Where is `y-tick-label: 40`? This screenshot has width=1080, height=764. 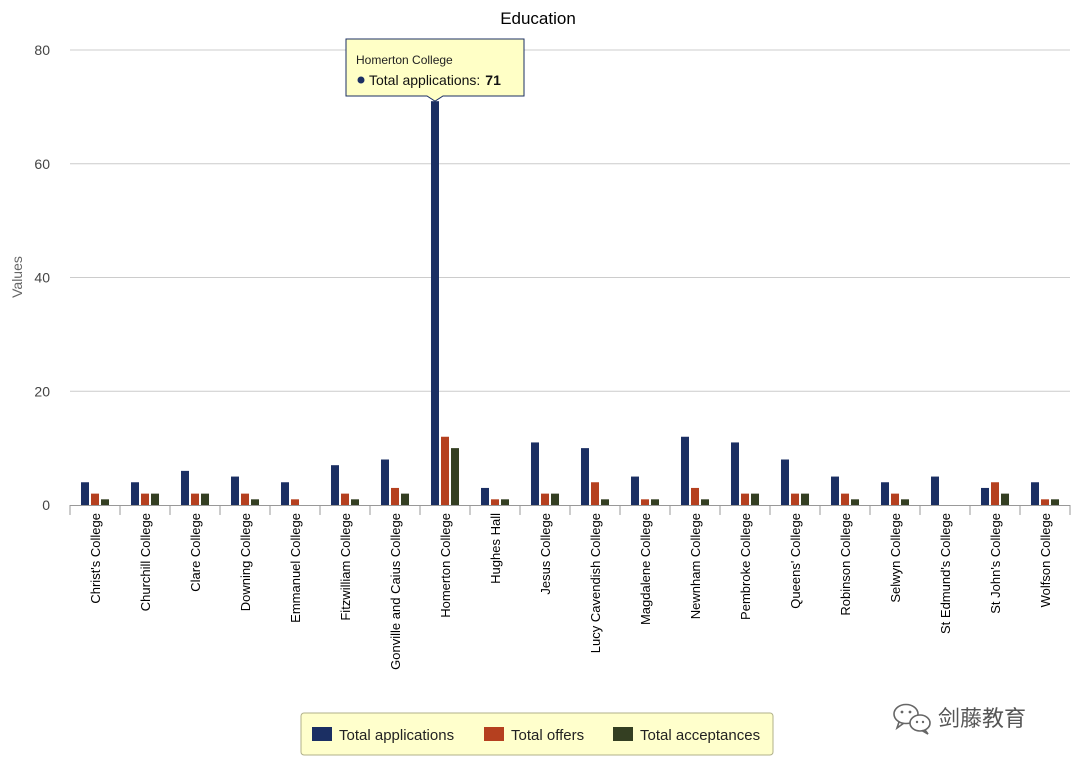 y-tick-label: 40 is located at coordinates (42, 278).